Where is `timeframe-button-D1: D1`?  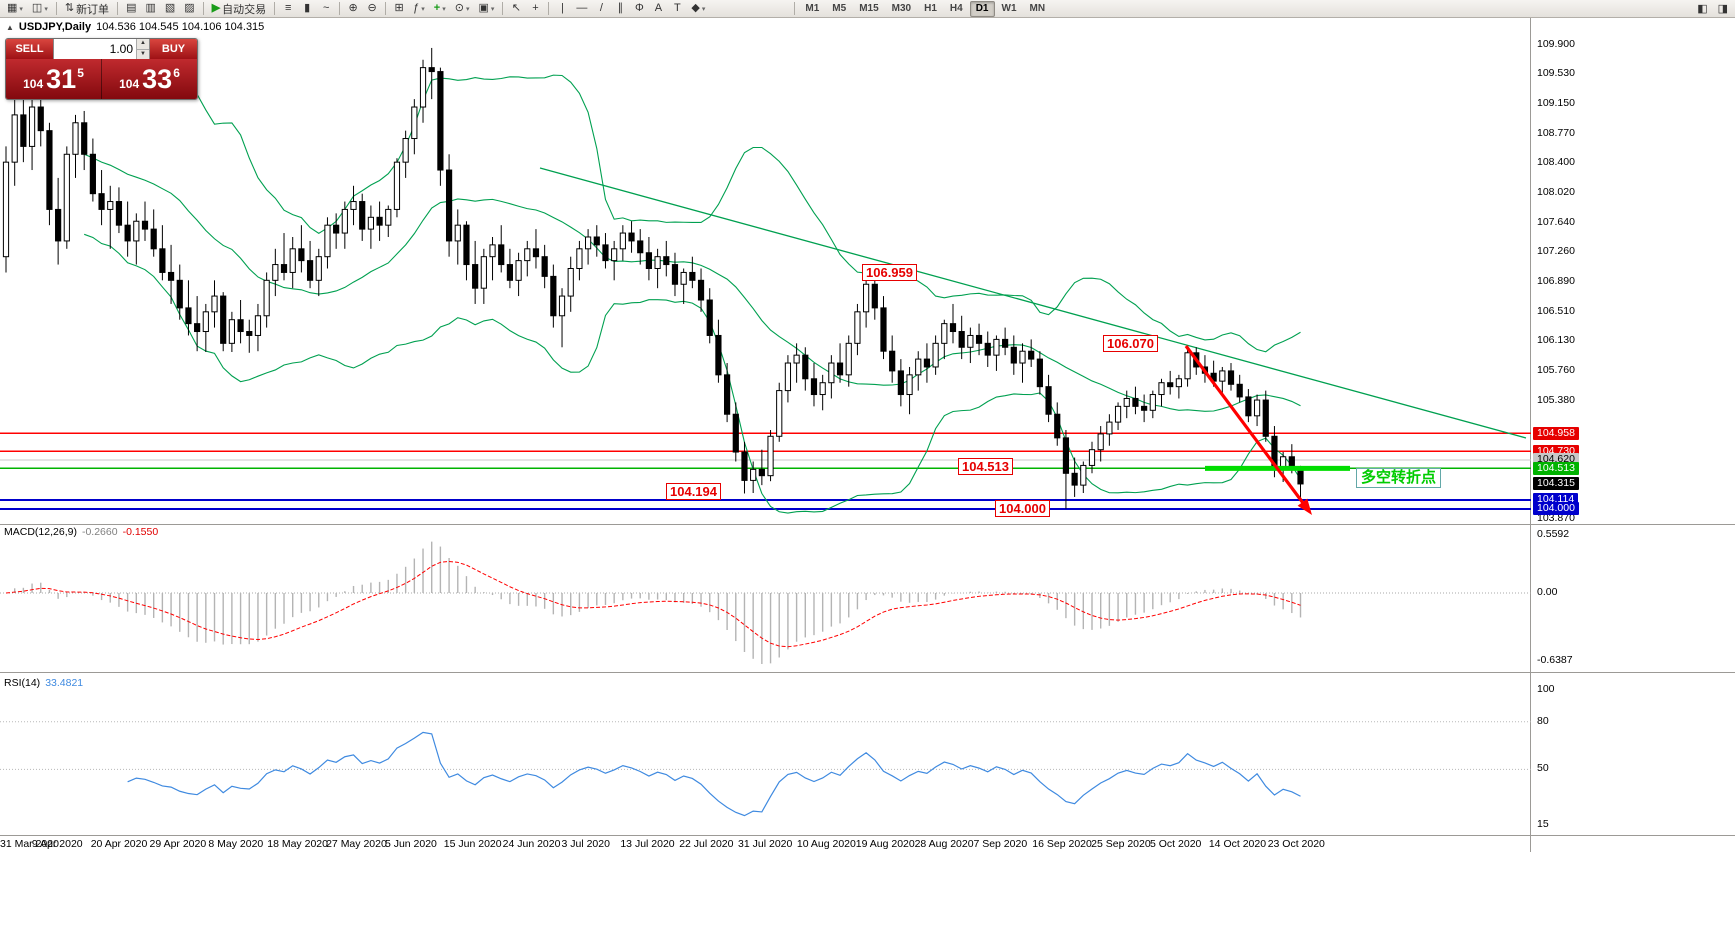
timeframe-button-D1: D1 is located at coordinates (982, 8).